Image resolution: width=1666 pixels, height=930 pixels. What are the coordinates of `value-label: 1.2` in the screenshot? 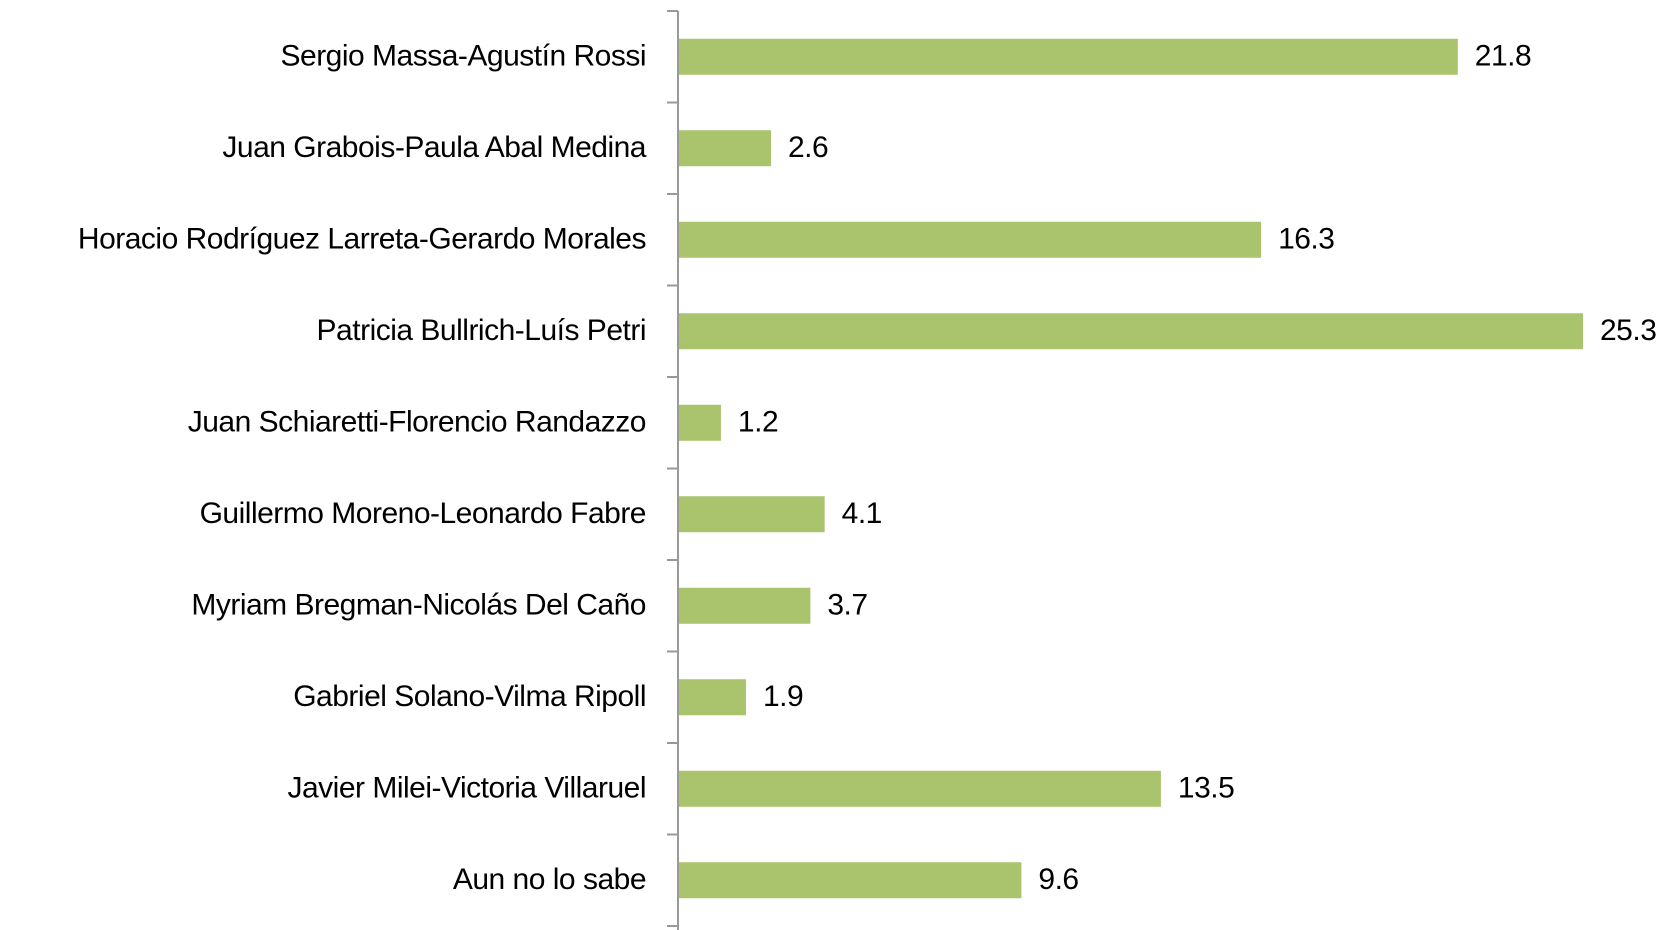 It's located at (758, 422).